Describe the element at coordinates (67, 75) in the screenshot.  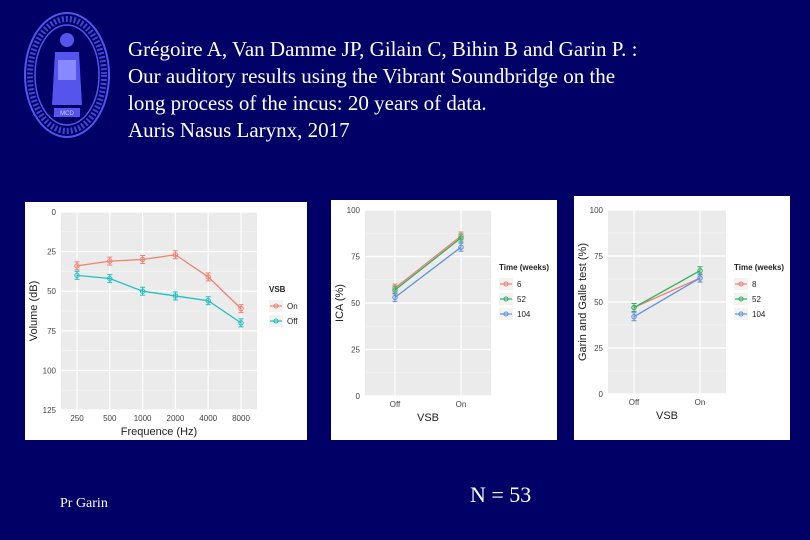
I see `university-seal-icon: MCD` at that location.